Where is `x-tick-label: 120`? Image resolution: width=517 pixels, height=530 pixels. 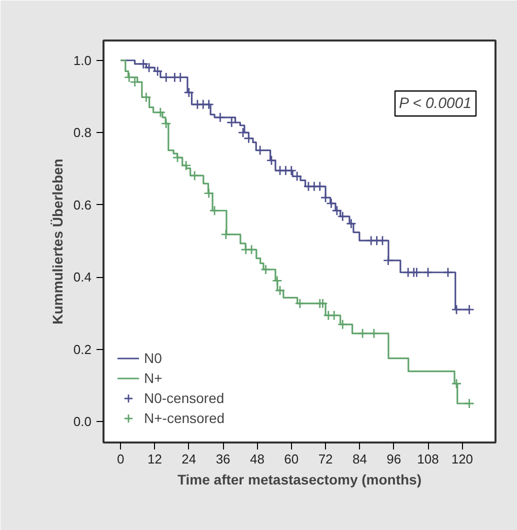 x-tick-label: 120 is located at coordinates (462, 459).